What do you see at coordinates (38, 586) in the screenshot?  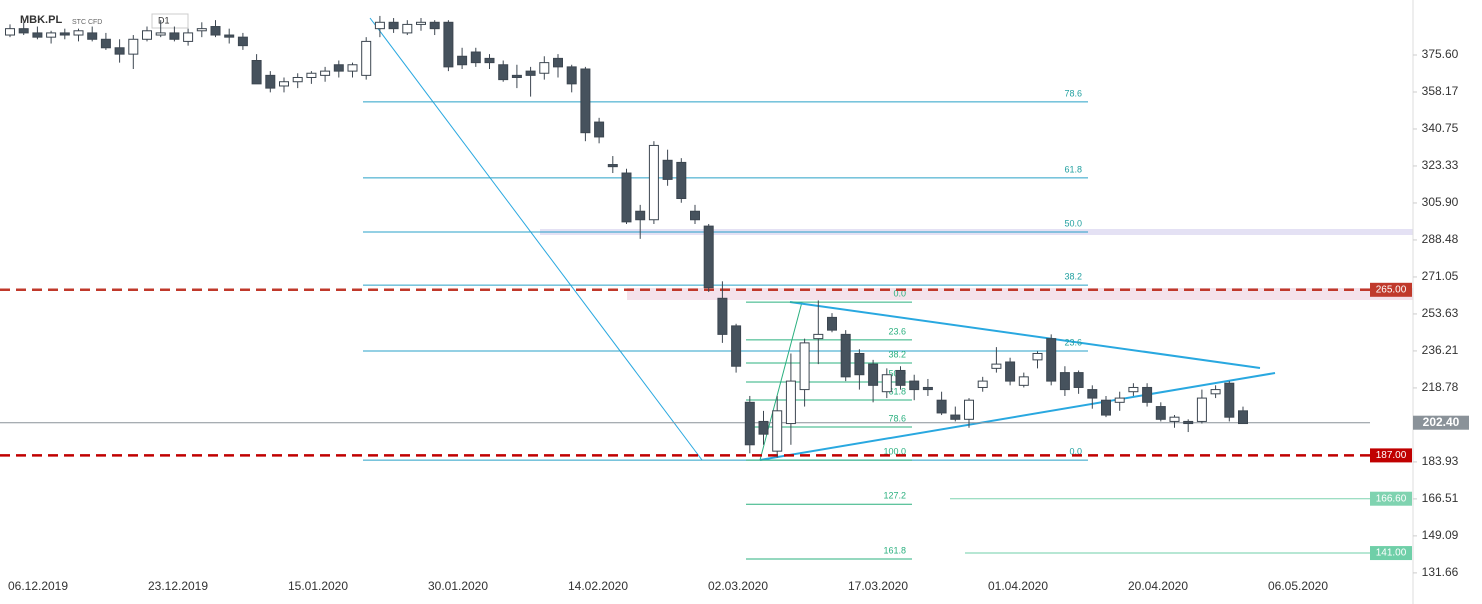 I see `x-tick-label: 06.12.2019` at bounding box center [38, 586].